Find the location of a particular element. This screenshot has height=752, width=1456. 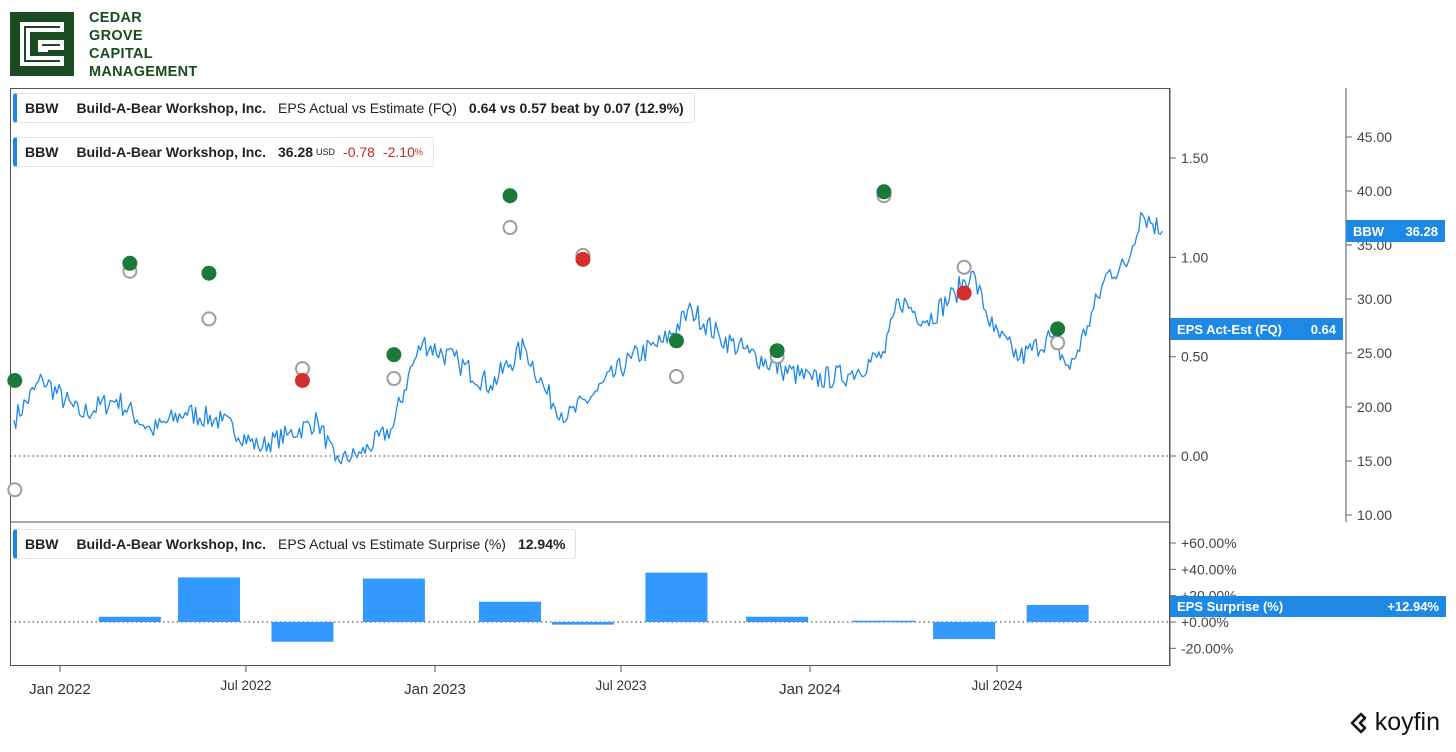

price-axis-label: 30.00 is located at coordinates (1374, 299).